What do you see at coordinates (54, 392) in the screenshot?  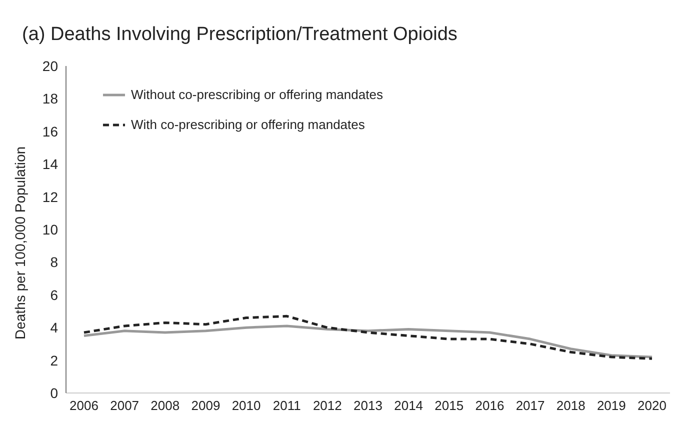 I see `y-tick-label: 0` at bounding box center [54, 392].